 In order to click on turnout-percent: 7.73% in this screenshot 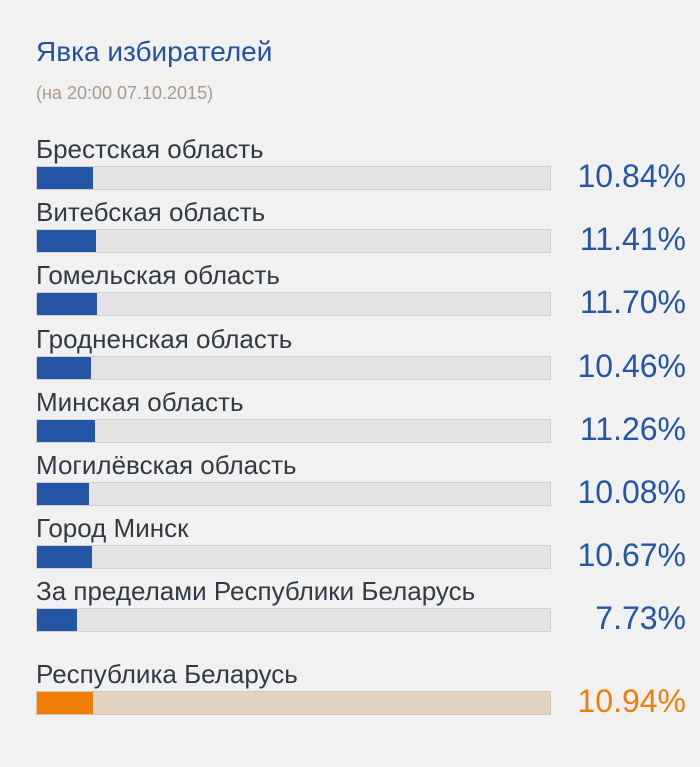, I will do `click(640, 618)`.